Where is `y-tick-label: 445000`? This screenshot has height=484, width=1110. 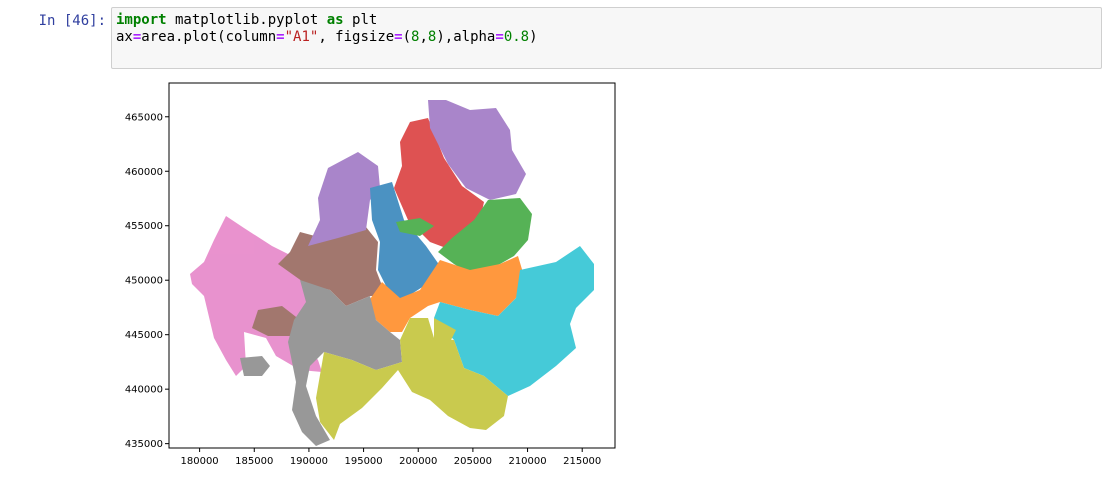
y-tick-label: 445000 is located at coordinates (144, 335).